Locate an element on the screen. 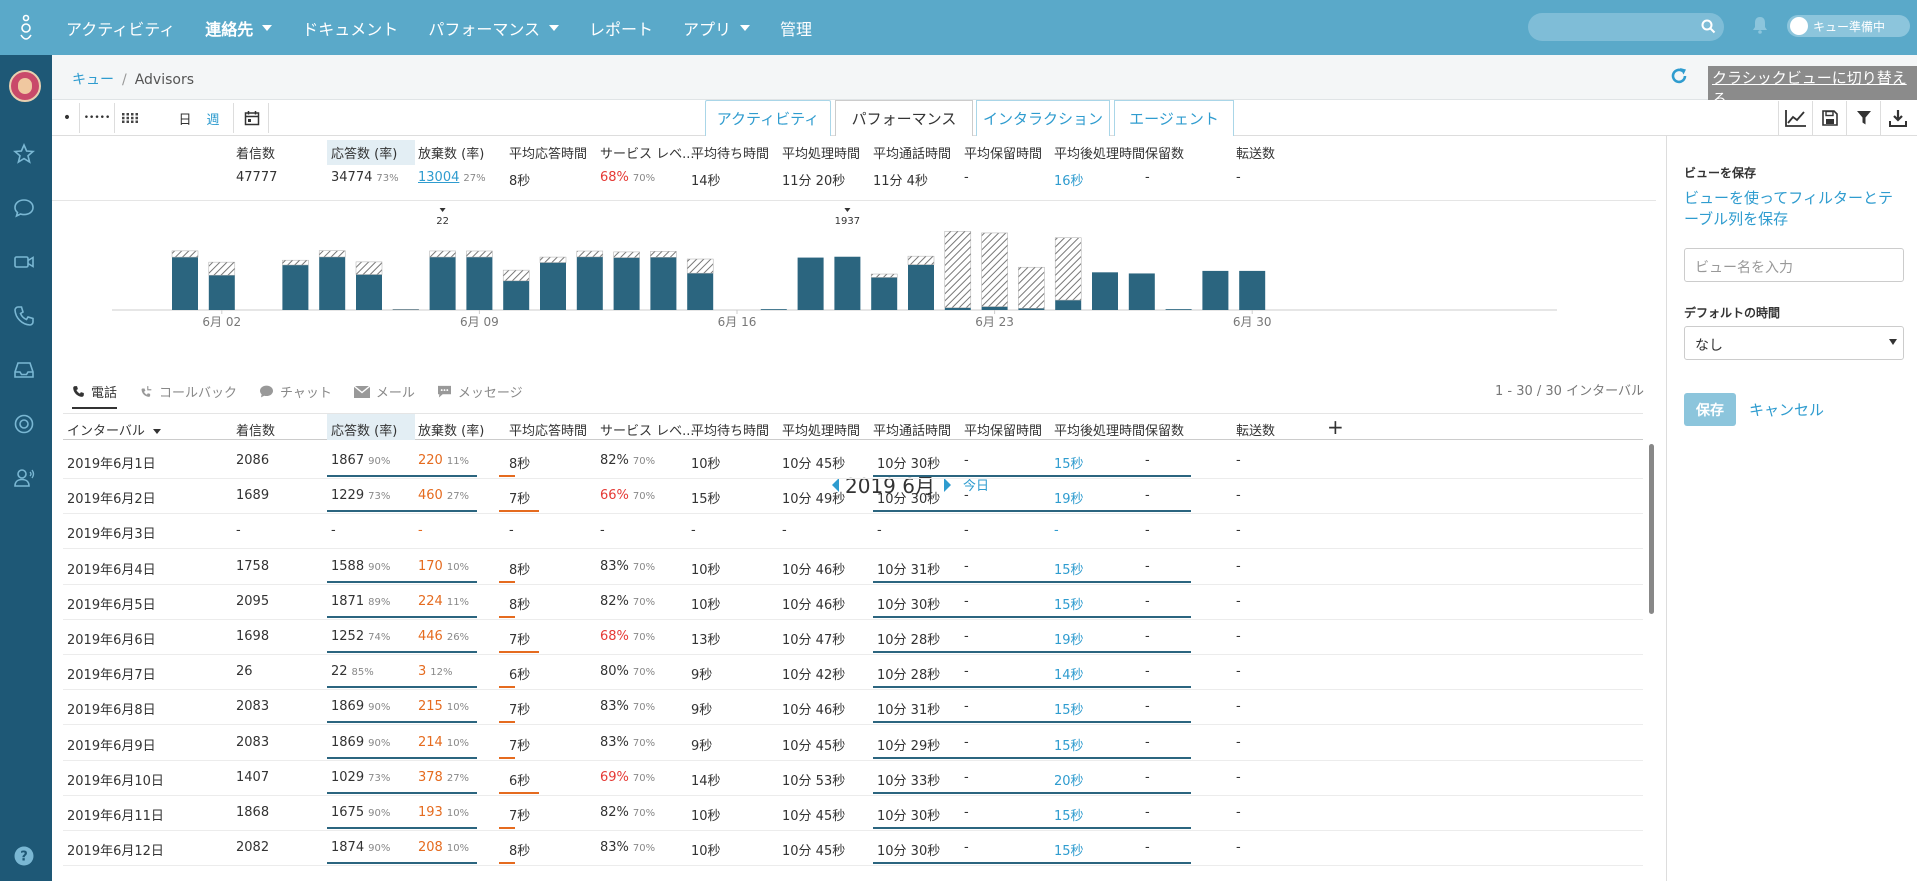 This screenshot has width=1917, height=881. interval-column-header: インターバル is located at coordinates (114, 429).